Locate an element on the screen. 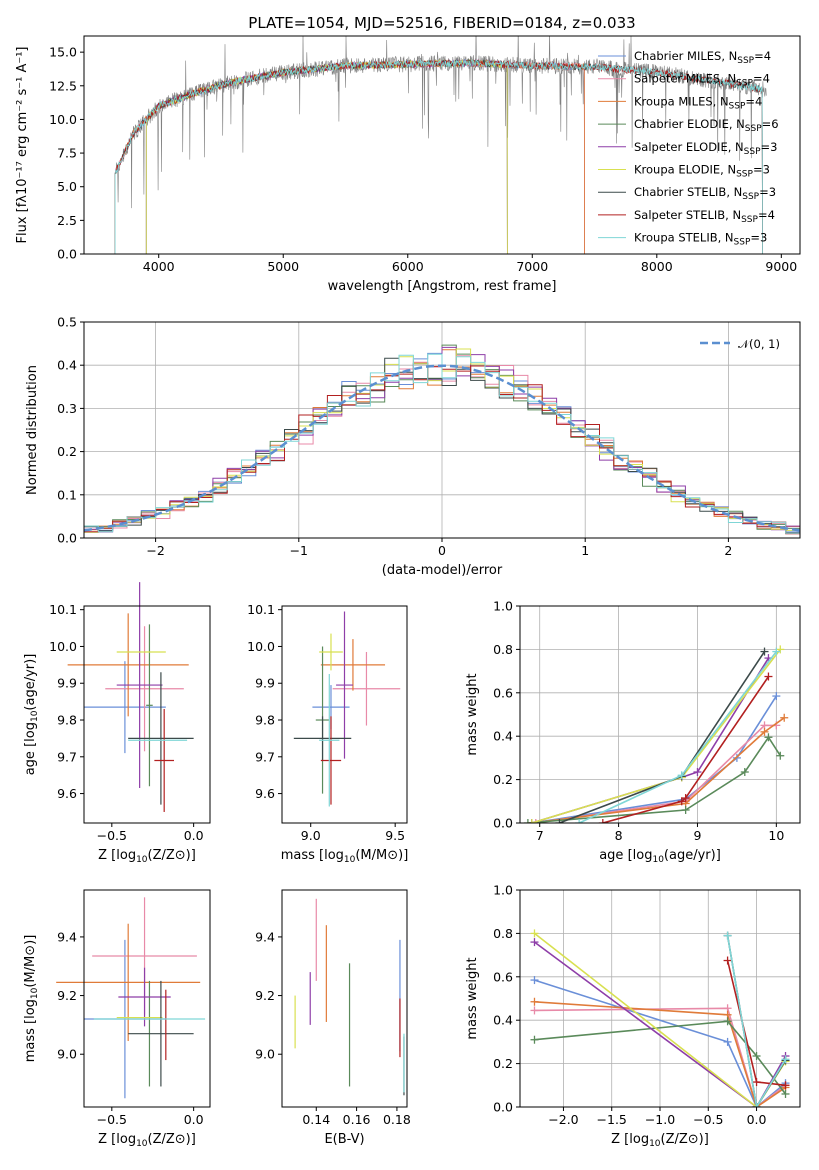 The image size is (819, 1170). y-tick-label: 9.4 is located at coordinates (67, 936).